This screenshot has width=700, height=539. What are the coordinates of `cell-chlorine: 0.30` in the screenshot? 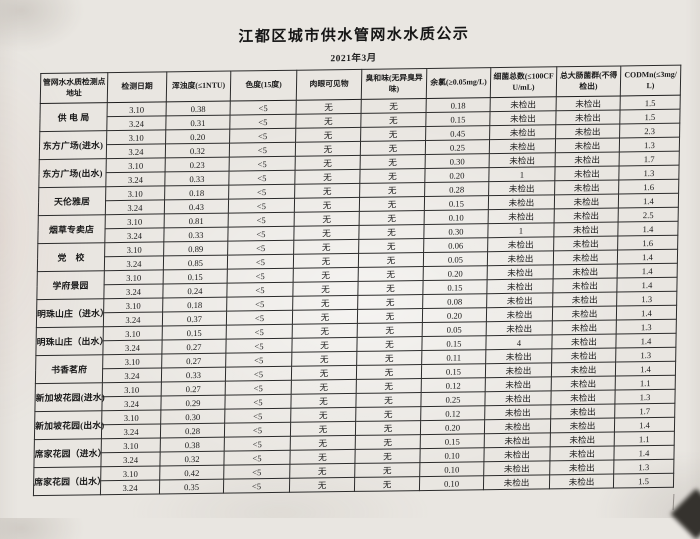 It's located at (457, 161).